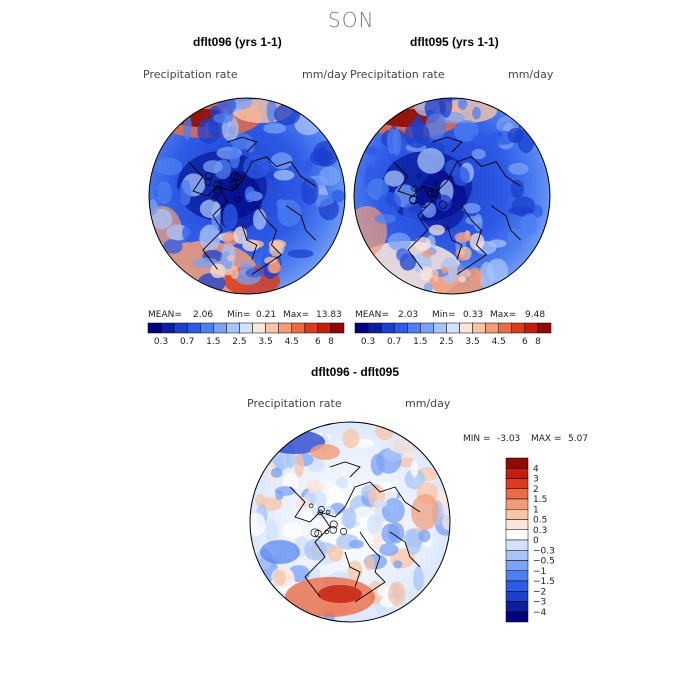  What do you see at coordinates (292, 342) in the screenshot?
I see `colorbar-1-tick: 4.5` at bounding box center [292, 342].